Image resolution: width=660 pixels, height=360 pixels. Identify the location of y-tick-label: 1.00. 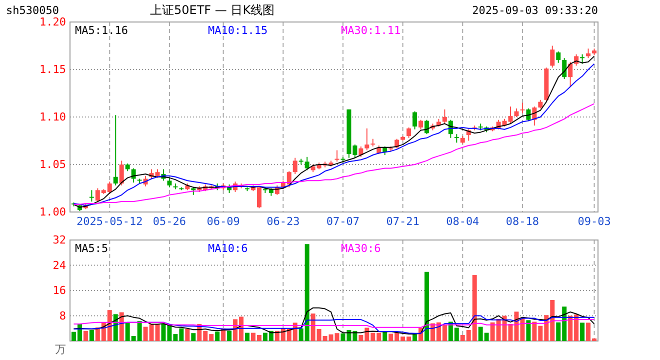
(53, 212).